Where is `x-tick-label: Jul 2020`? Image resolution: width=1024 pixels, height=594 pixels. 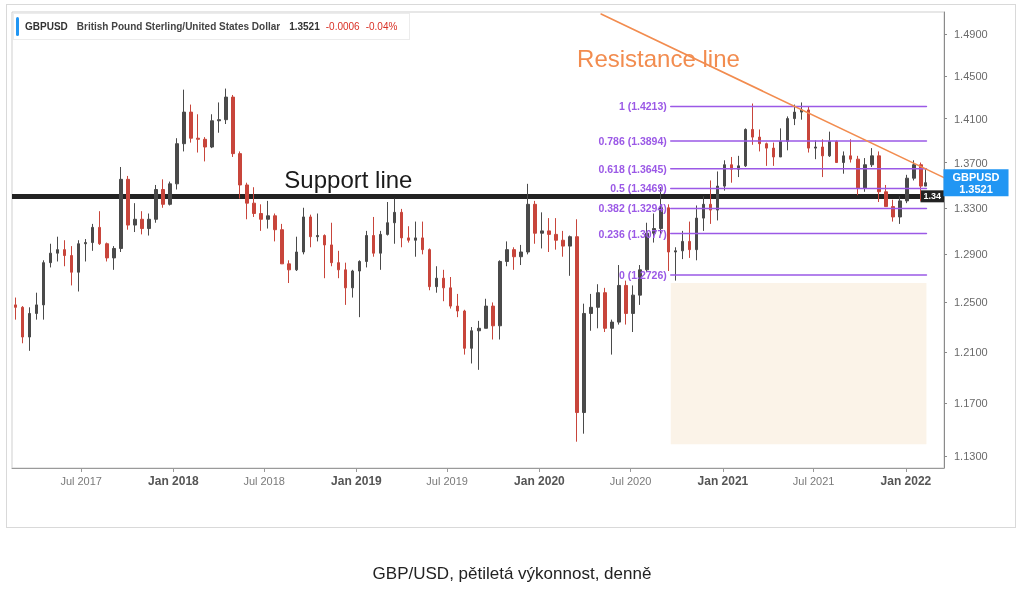
x-tick-label: Jul 2020 is located at coordinates (630, 480).